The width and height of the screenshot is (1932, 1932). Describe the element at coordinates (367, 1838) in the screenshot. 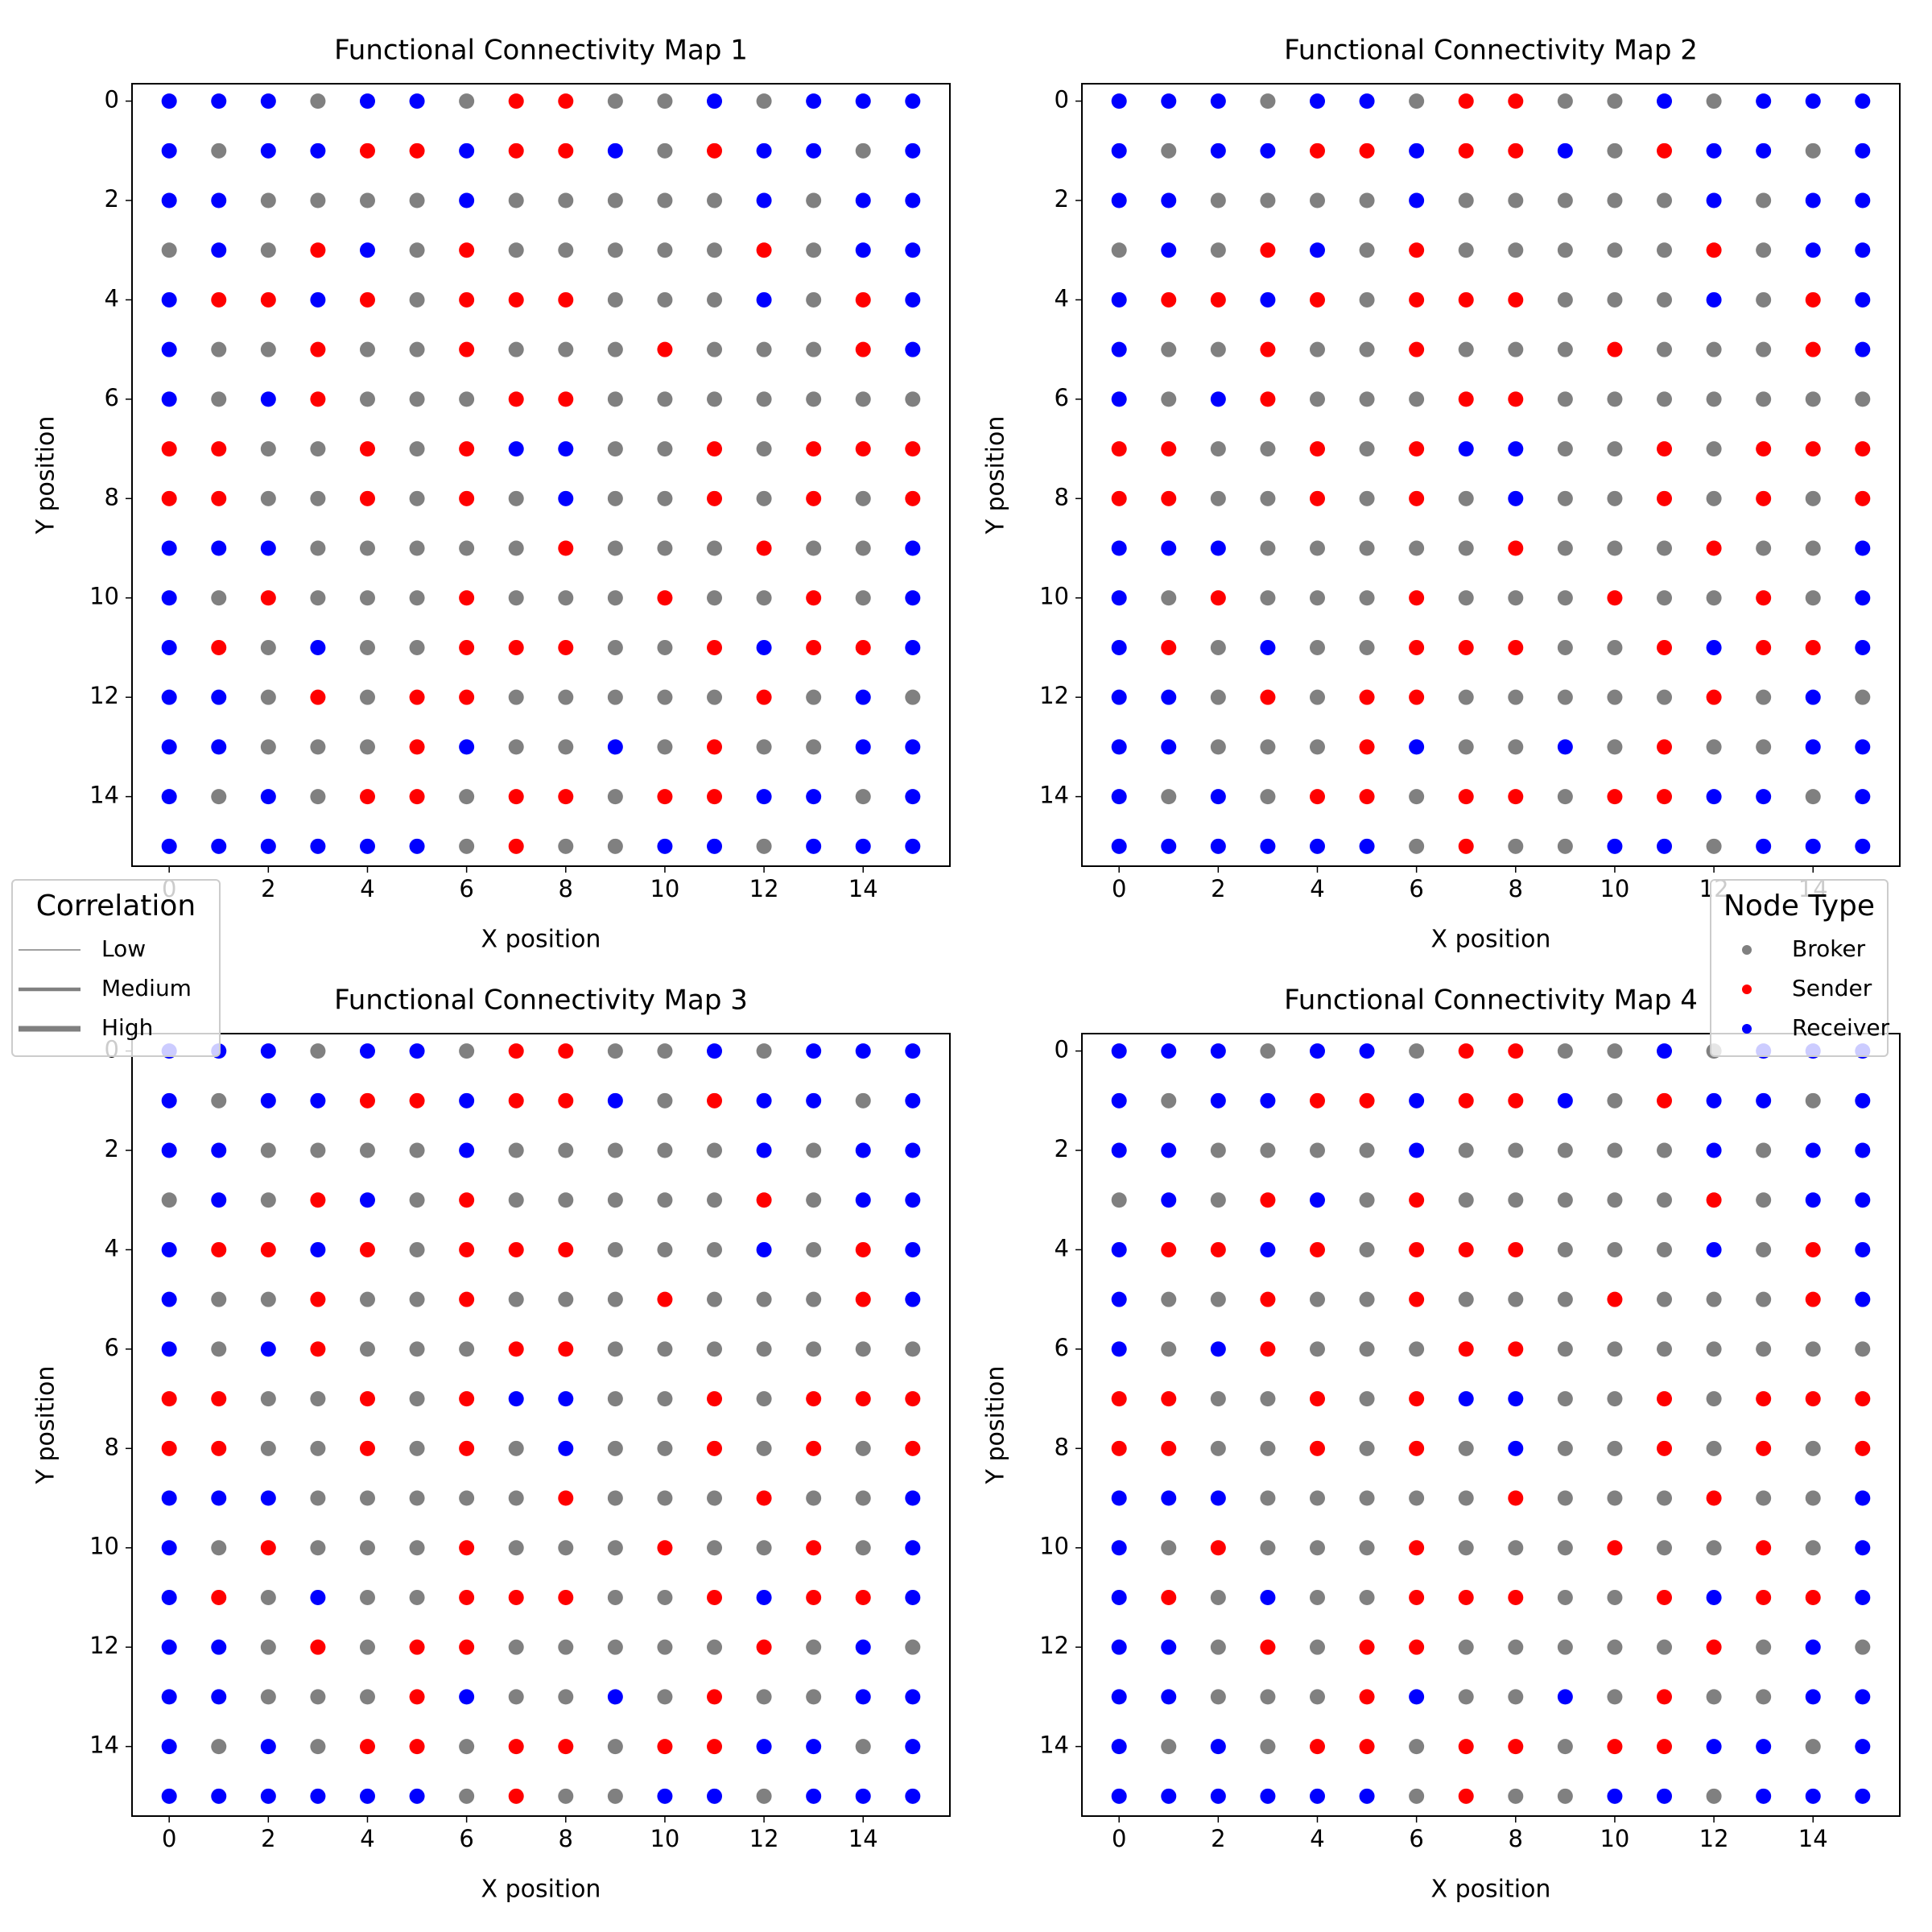

I see `x-tick-label: 4` at that location.